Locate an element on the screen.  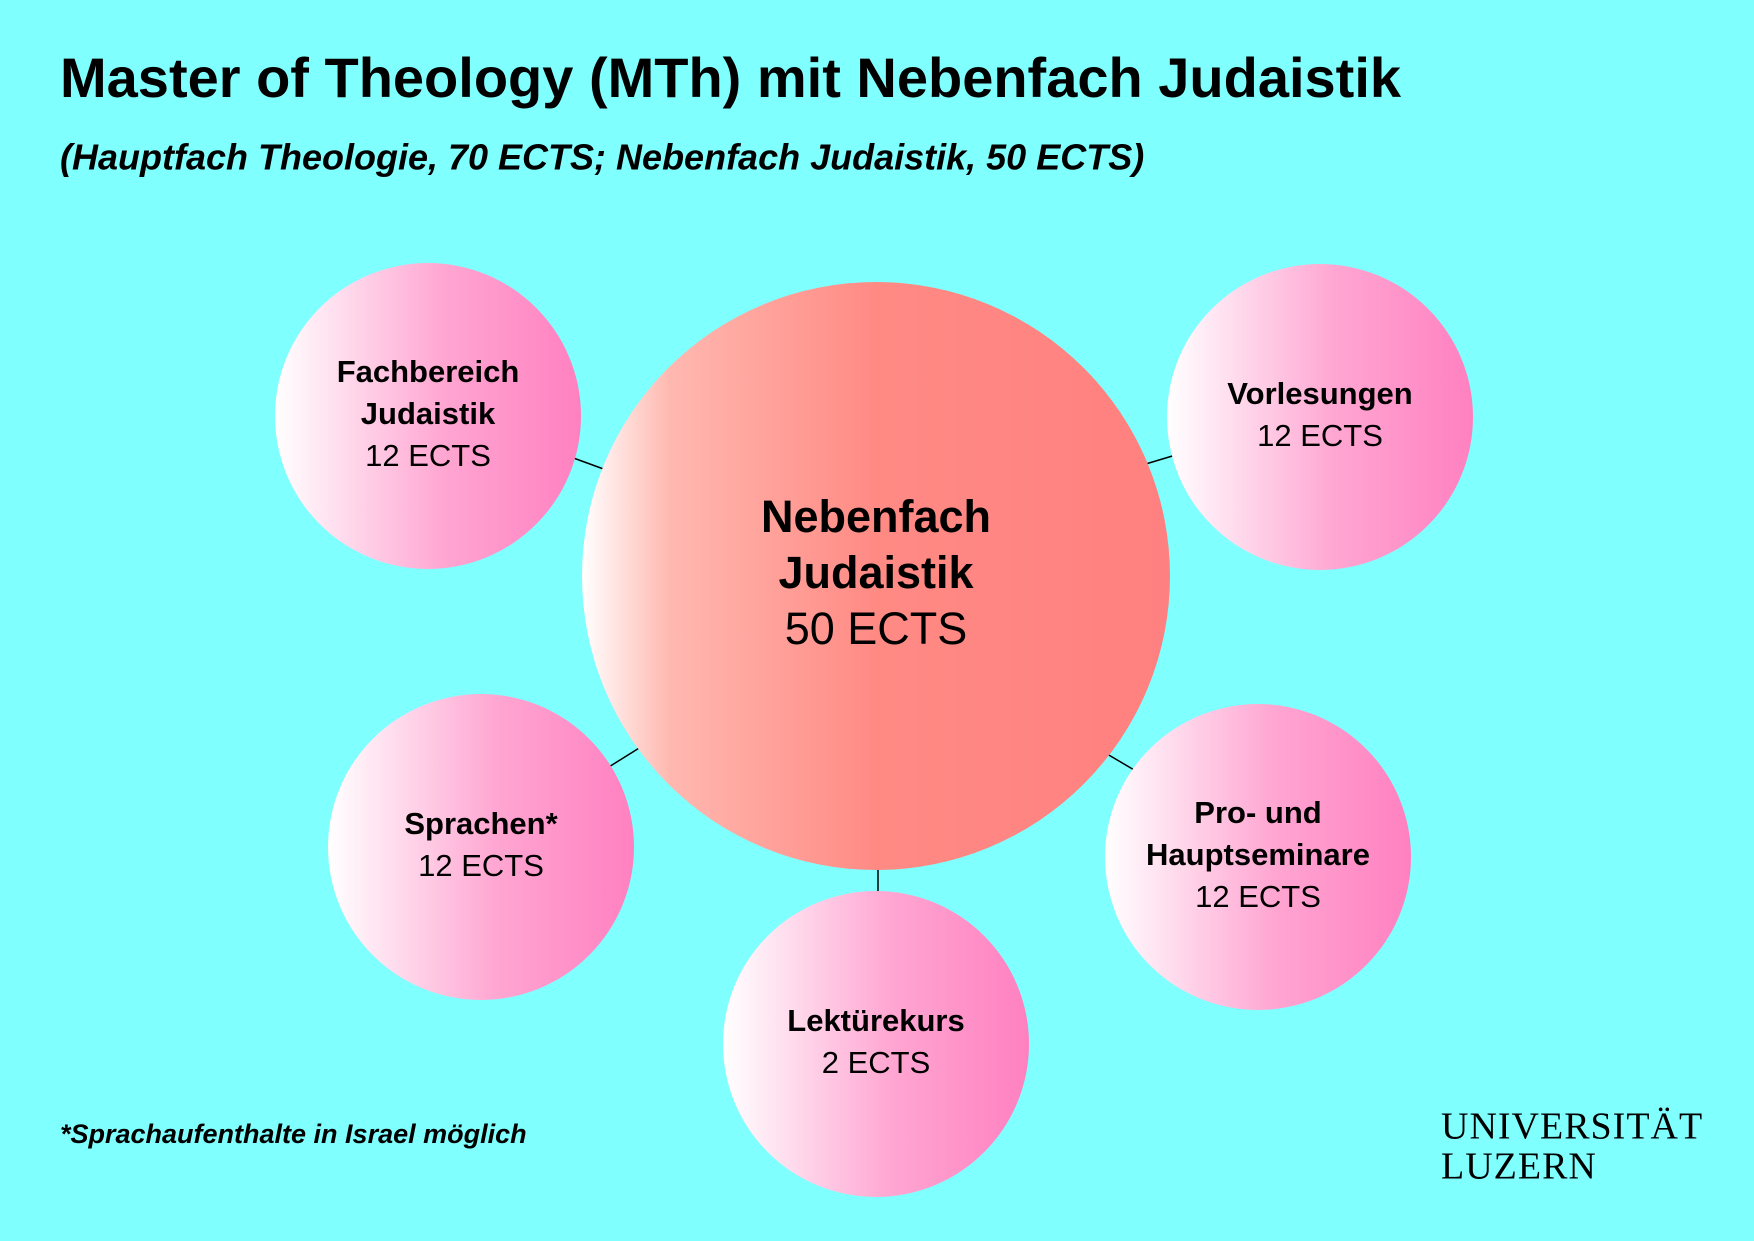
module-node-label: Lektürekurs is located at coordinates (875, 1020).